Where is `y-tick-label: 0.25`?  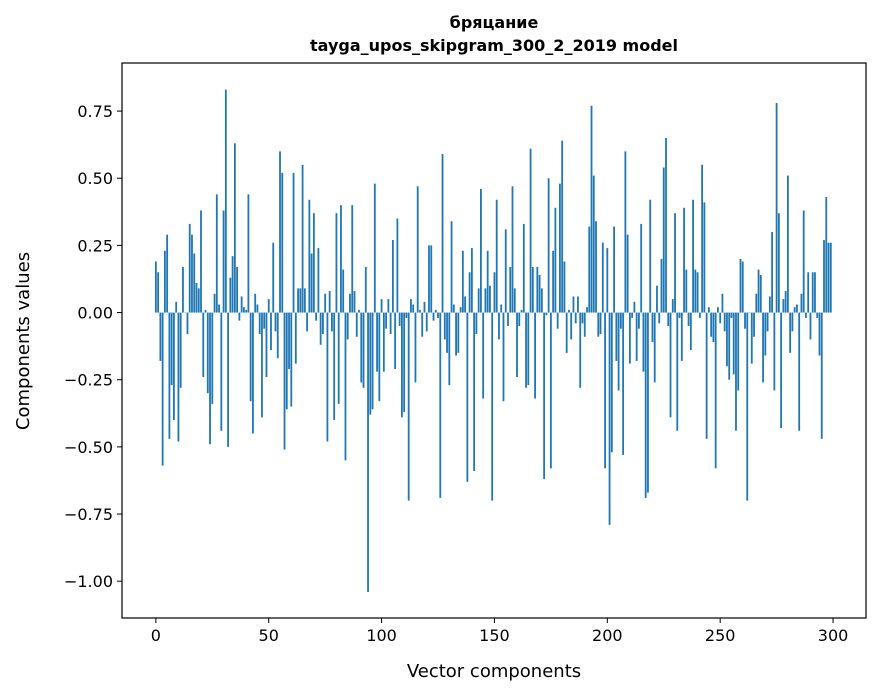 y-tick-label: 0.25 is located at coordinates (95, 245).